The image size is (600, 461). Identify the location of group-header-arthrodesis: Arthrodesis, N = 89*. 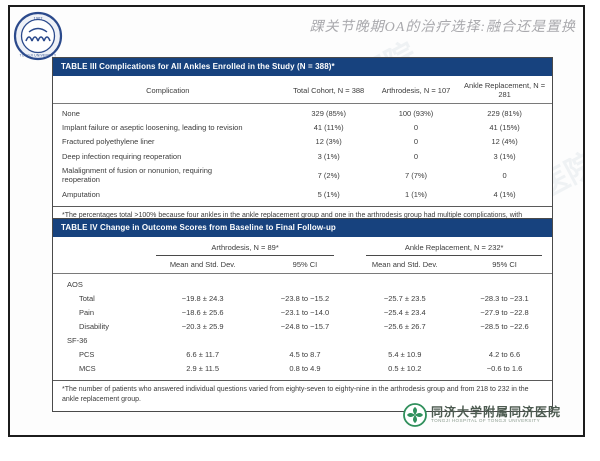
(250, 249).